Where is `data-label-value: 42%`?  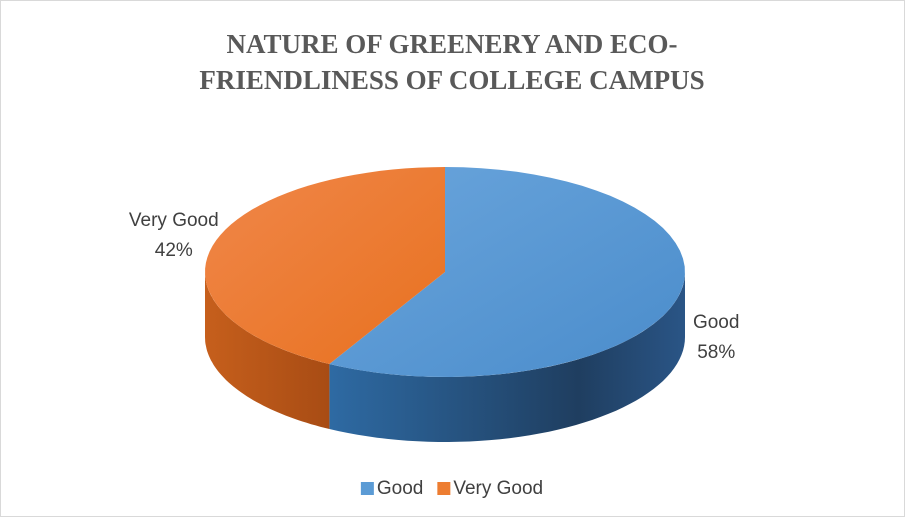
data-label-value: 42% is located at coordinates (174, 250).